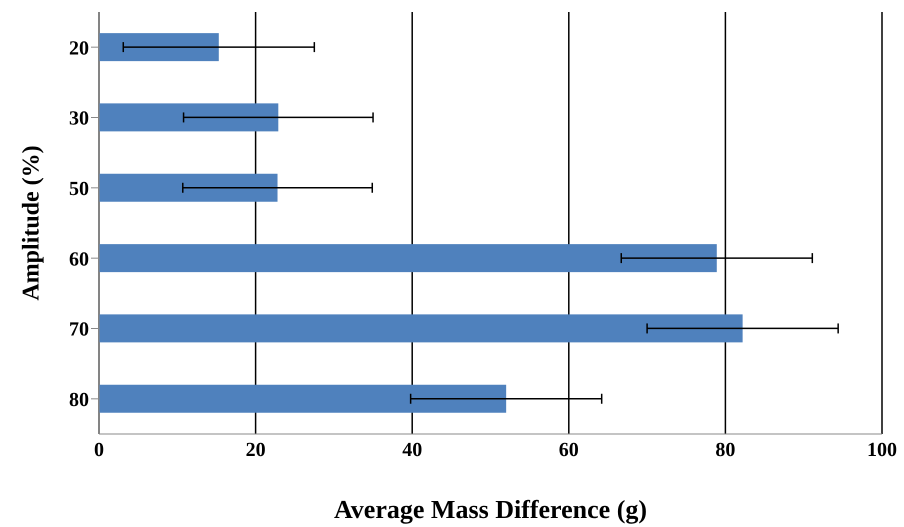 This screenshot has width=904, height=527. What do you see at coordinates (79, 399) in the screenshot?
I see `y-tick-label: 80` at bounding box center [79, 399].